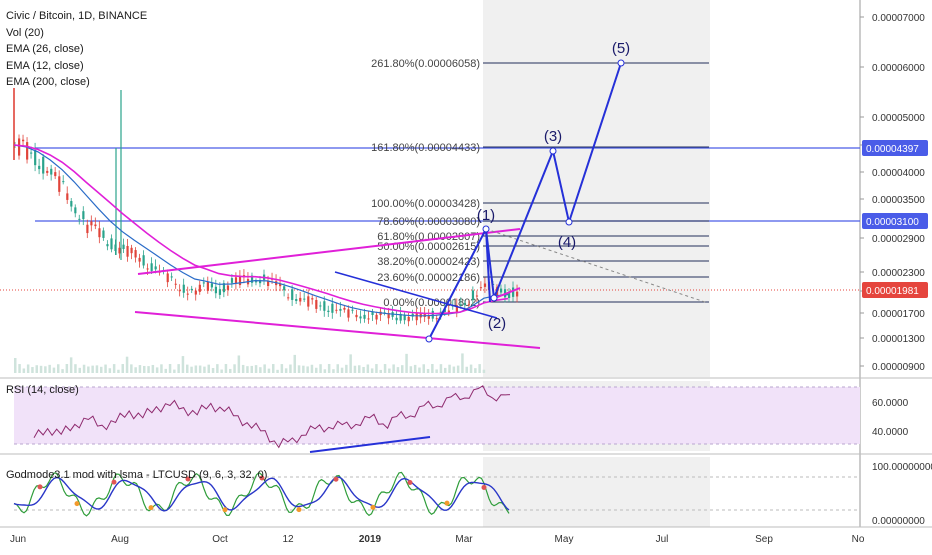 This screenshot has height=555, width=932. I want to click on legend-vol: Vol (20), so click(25, 32).